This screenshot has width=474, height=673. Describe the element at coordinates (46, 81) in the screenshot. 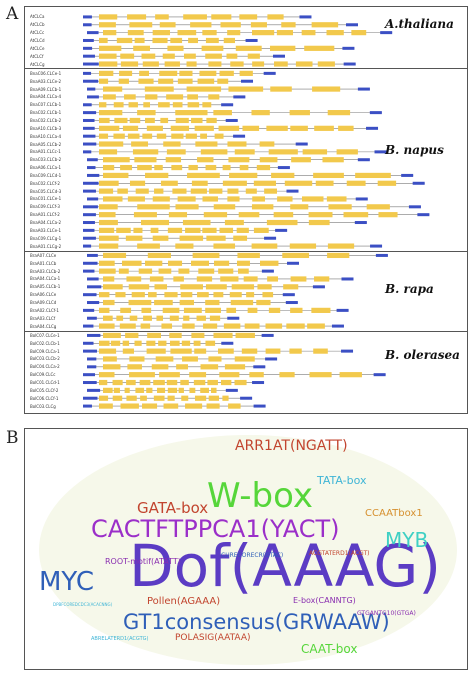

I see `gene-label: BnaA03.CLCe-2` at that location.